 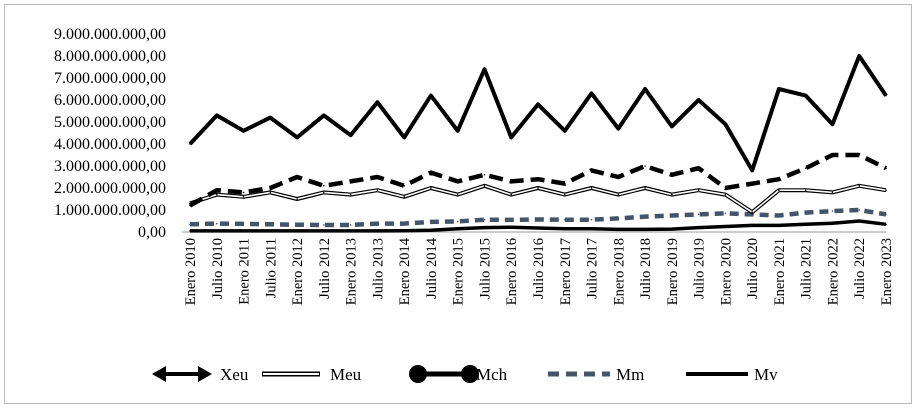 I want to click on y-tick-label: 8.000.000.000,00, so click(x=110, y=56).